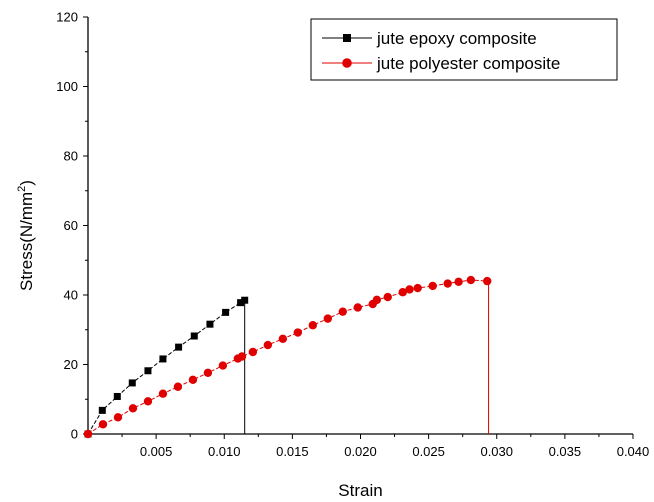 Image resolution: width=654 pixels, height=502 pixels. I want to click on x-tick-label: 0.030, so click(496, 451).